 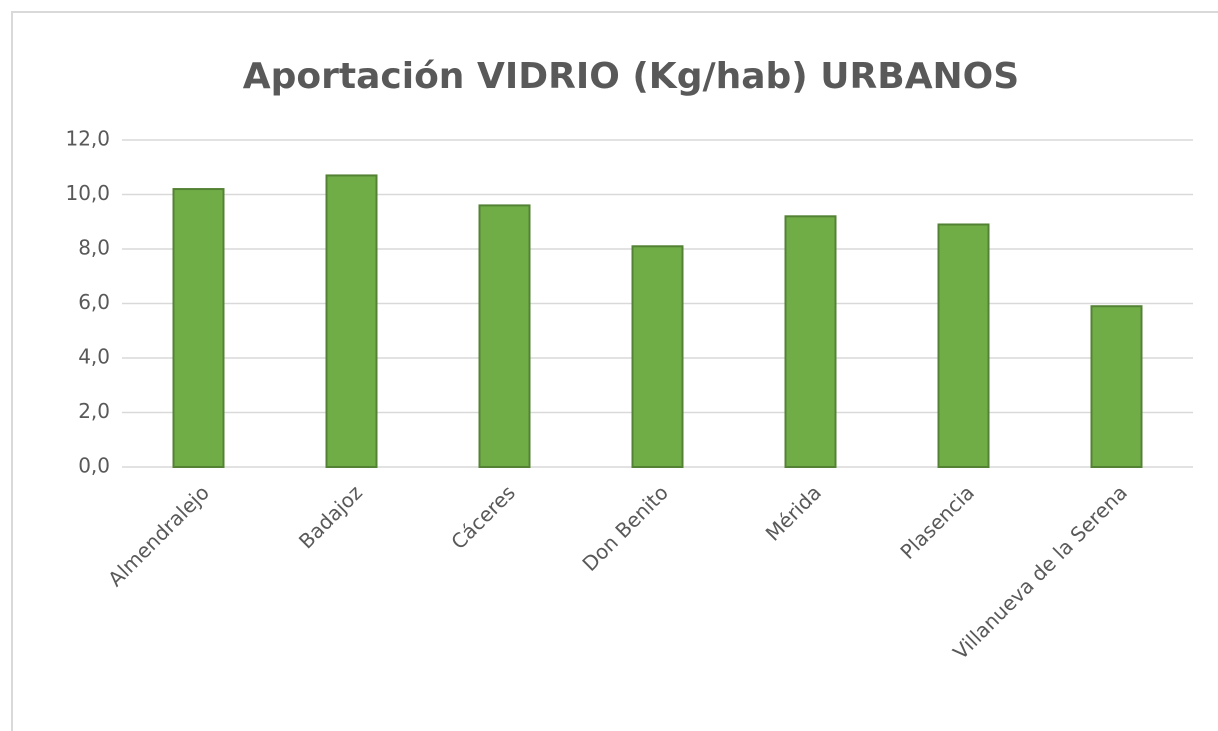 I want to click on y-tick-label: 2,0, so click(x=94, y=411).